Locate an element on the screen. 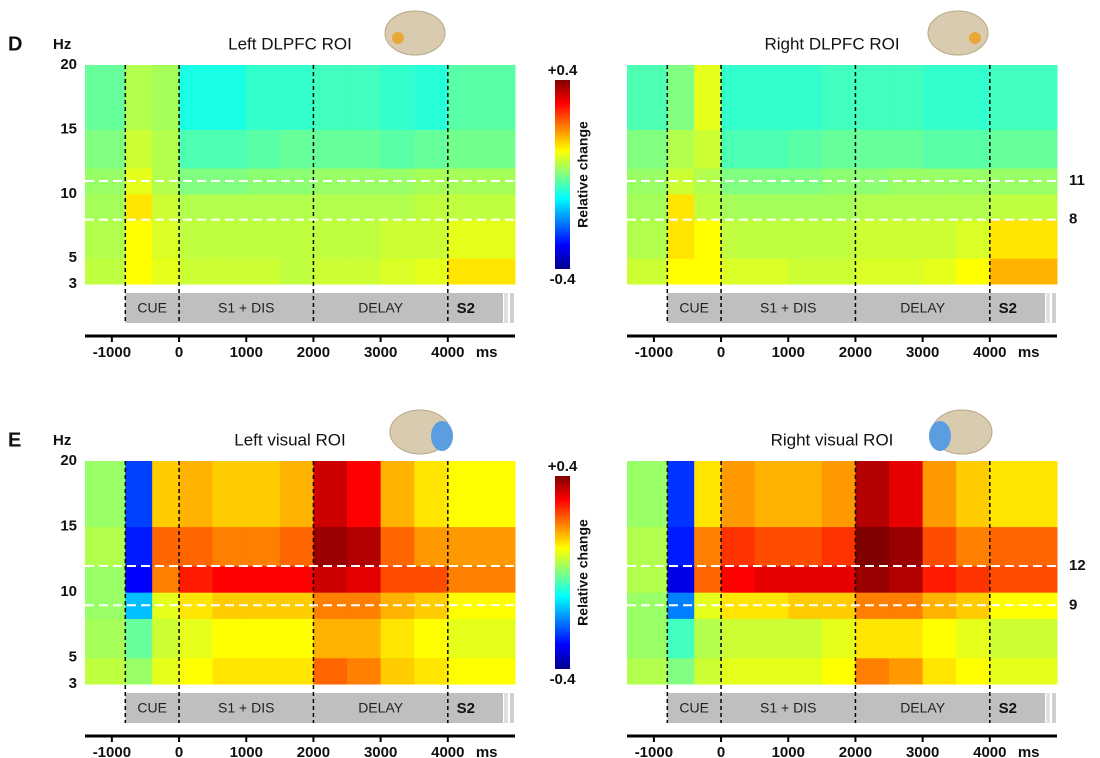 Image resolution: width=1100 pixels, height=758 pixels. y-tick-label: 20 is located at coordinates (68, 460).